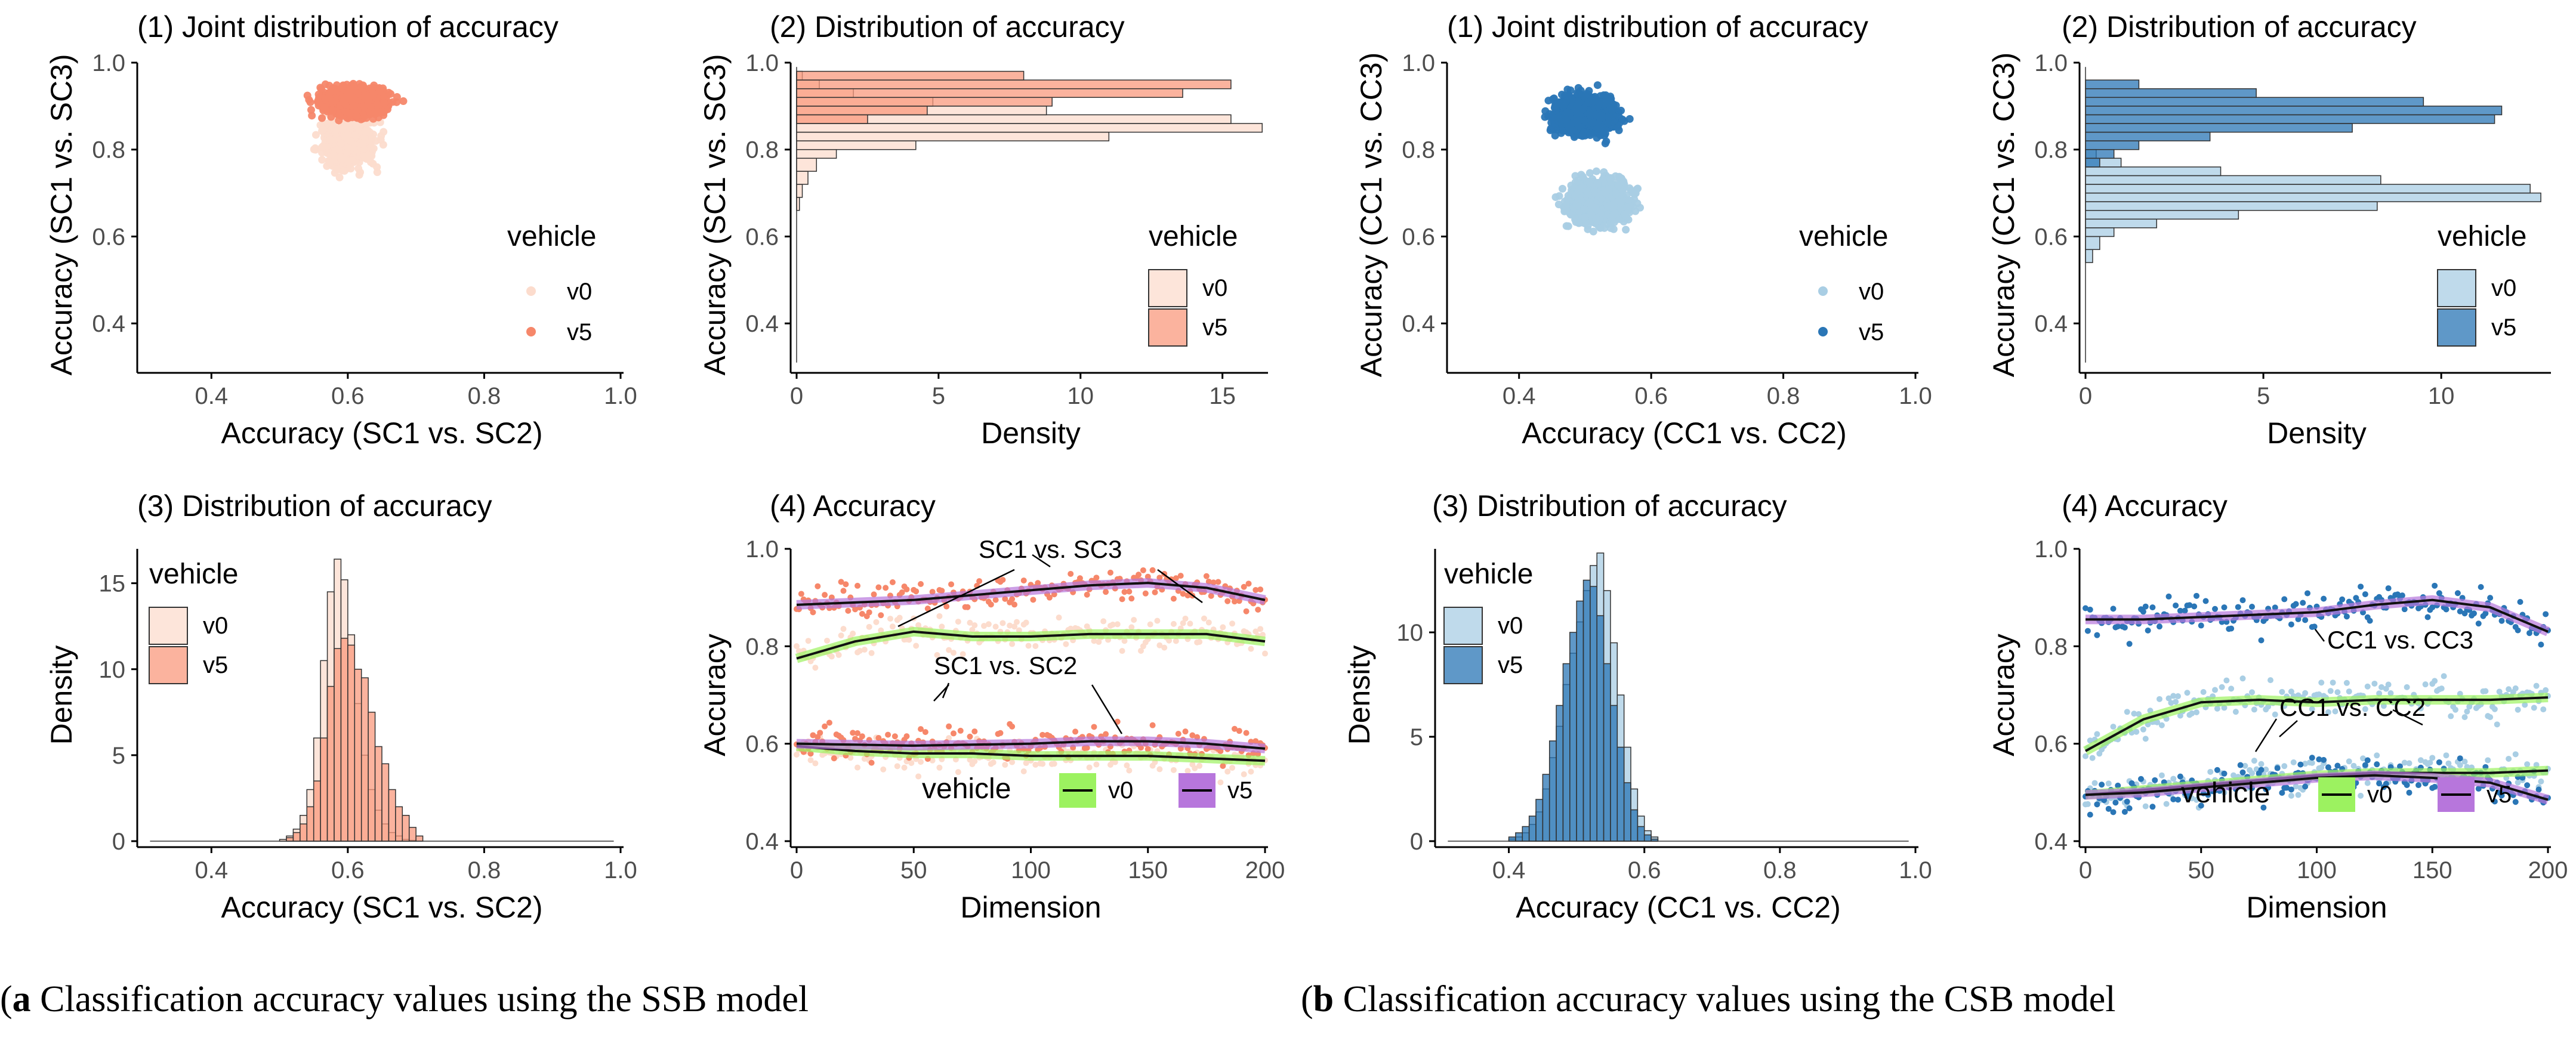 The height and width of the screenshot is (1041, 2576). What do you see at coordinates (168, 665) in the screenshot?
I see `legend-key-v5` at bounding box center [168, 665].